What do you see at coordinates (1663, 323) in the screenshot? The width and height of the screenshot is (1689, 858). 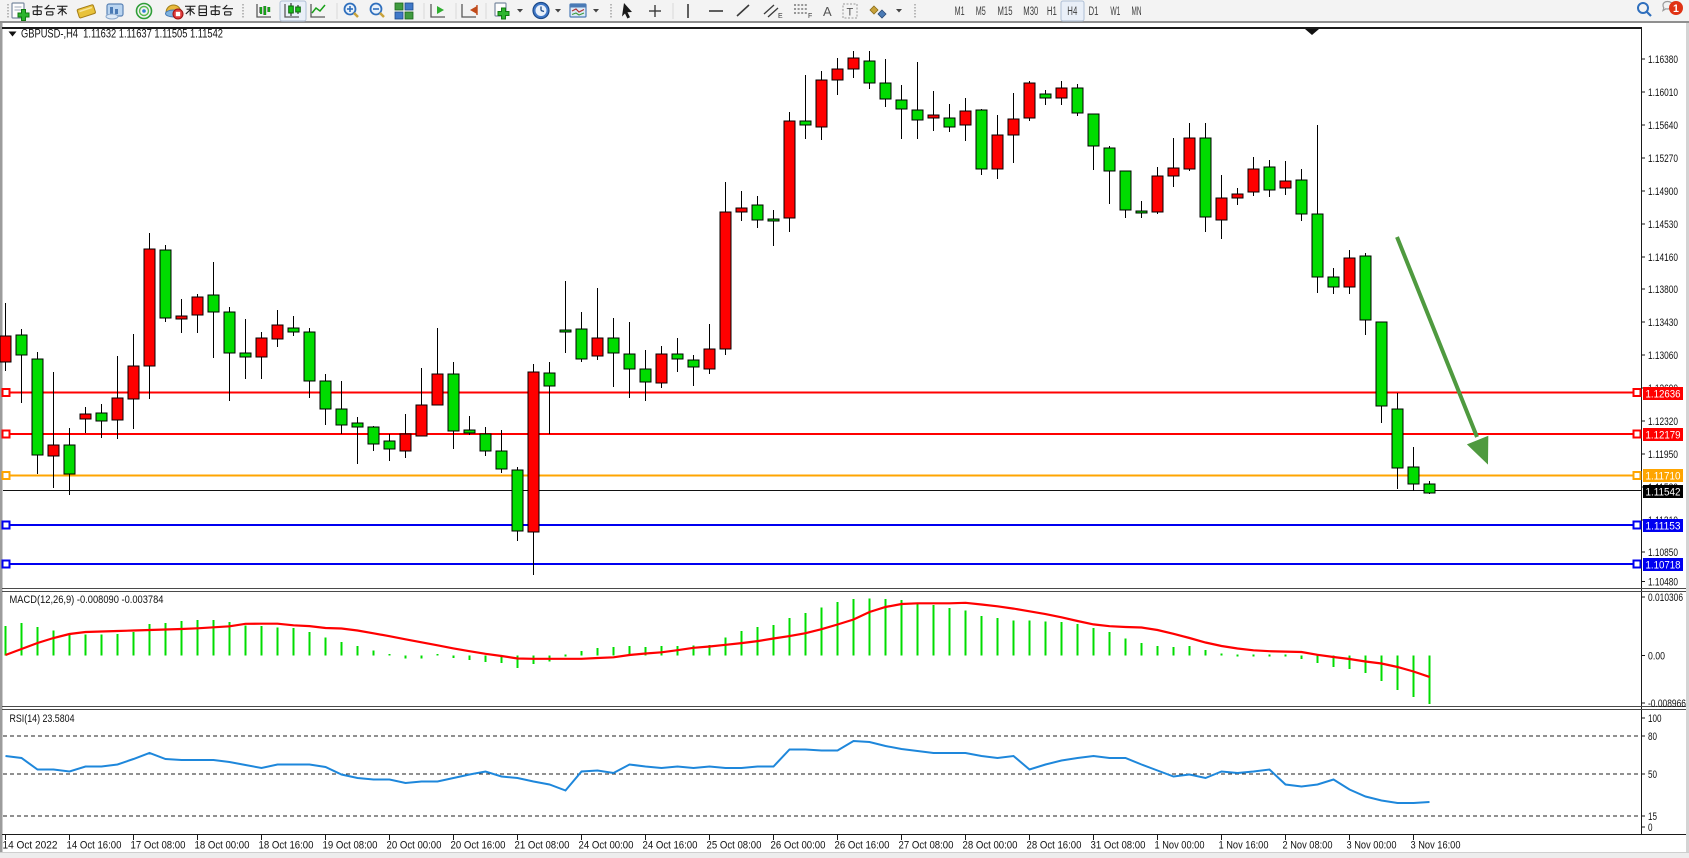 I see `svg-text: 1.13430` at bounding box center [1663, 323].